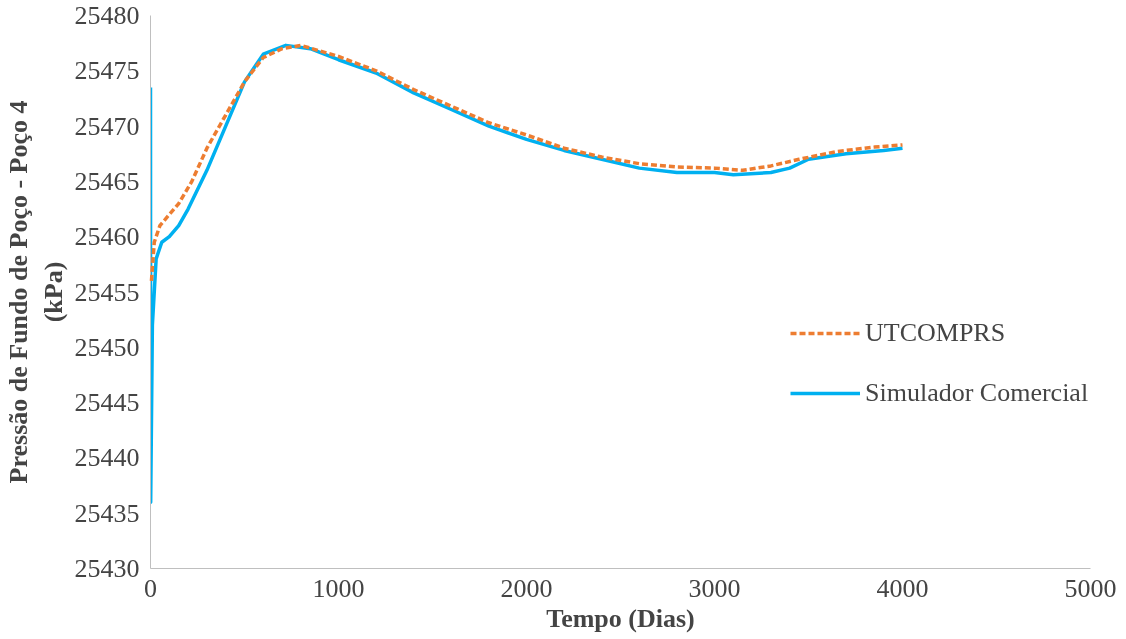  What do you see at coordinates (1090, 588) in the screenshot?
I see `x-tick-label: 5000` at bounding box center [1090, 588].